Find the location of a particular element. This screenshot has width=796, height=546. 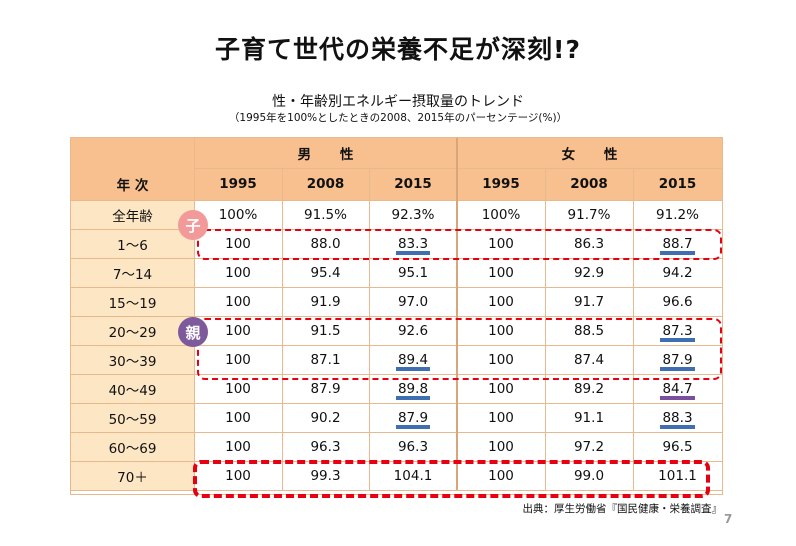

value-cell: 95.1 is located at coordinates (413, 272).